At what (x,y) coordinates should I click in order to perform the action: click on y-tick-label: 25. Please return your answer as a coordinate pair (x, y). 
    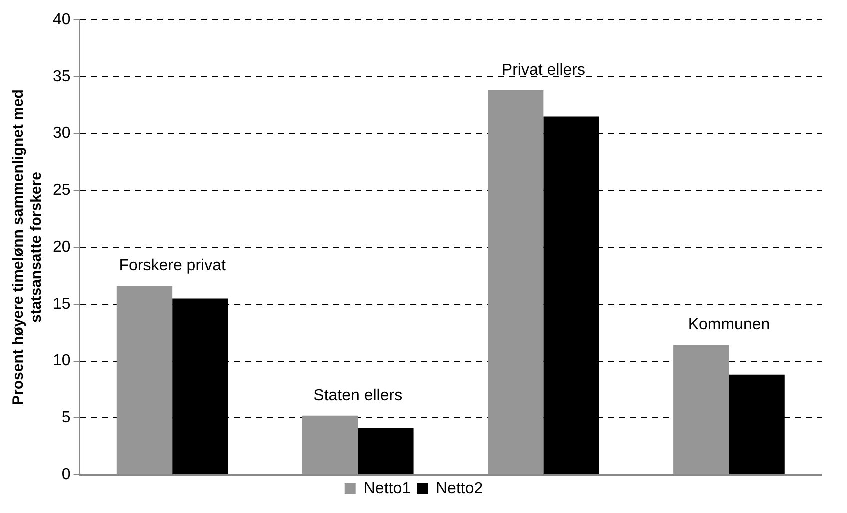
    Looking at the image, I should click on (62, 191).